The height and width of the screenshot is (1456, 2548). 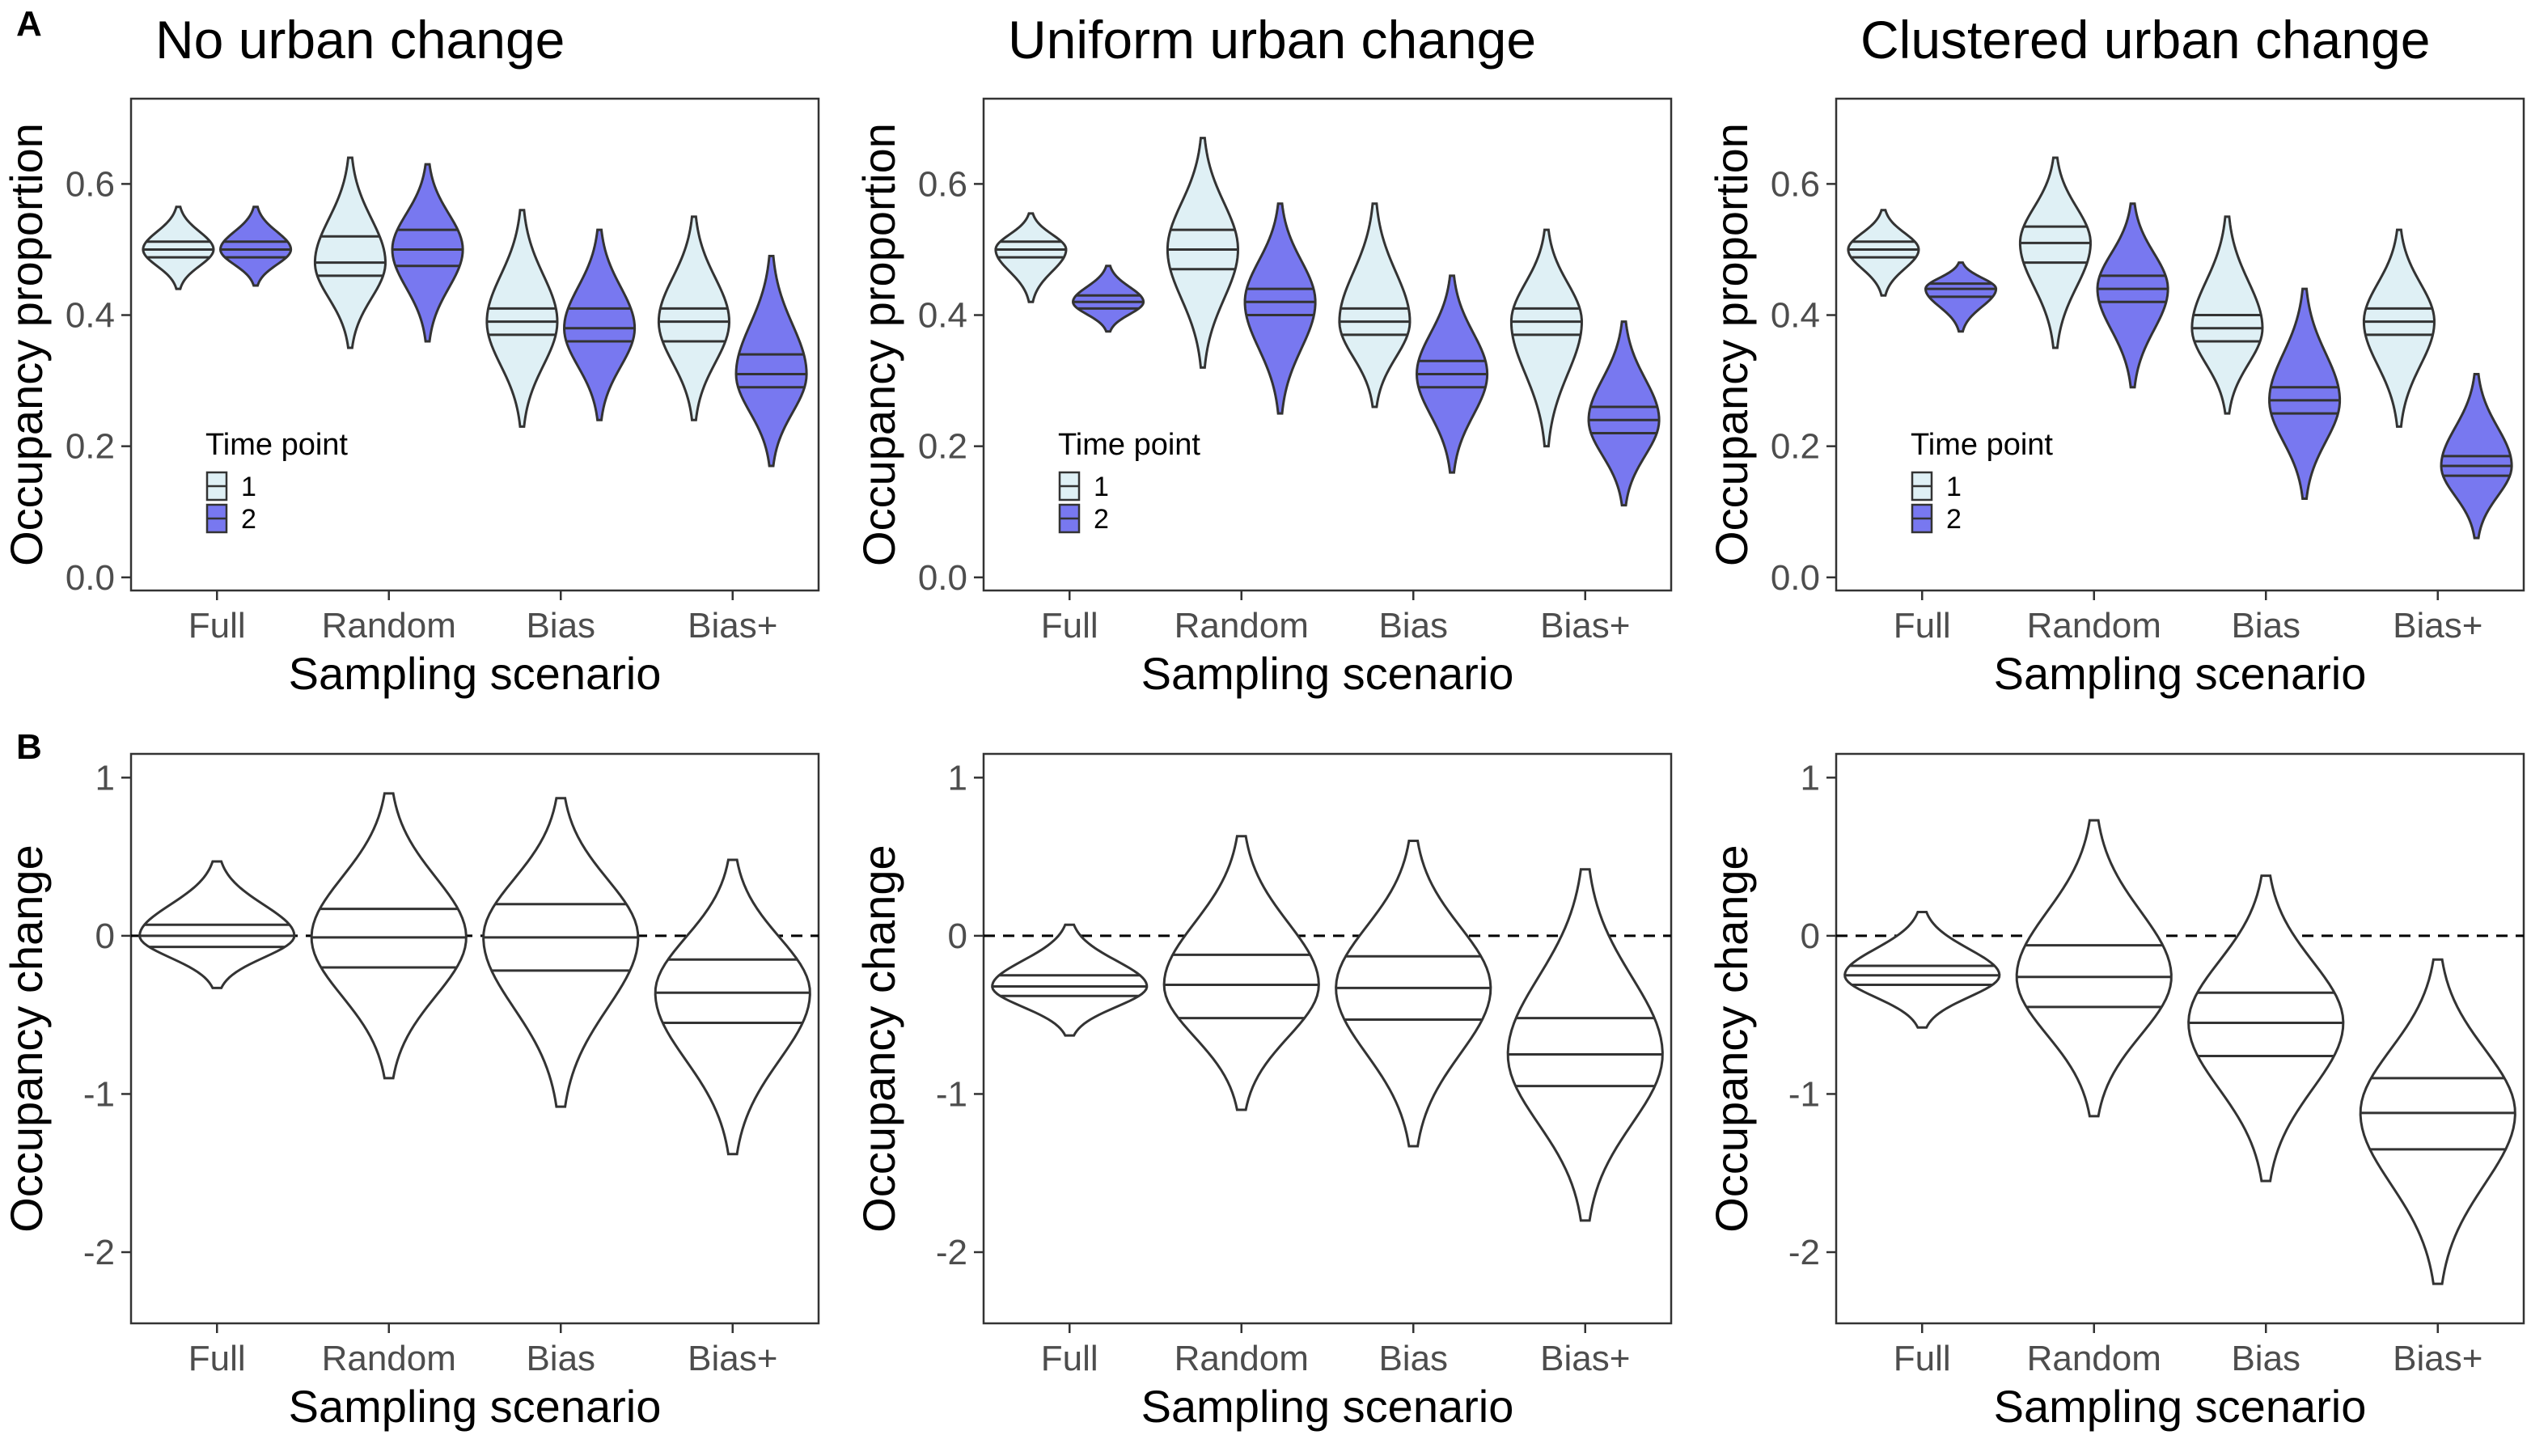 I want to click on panel-title: No urban change, so click(x=360, y=40).